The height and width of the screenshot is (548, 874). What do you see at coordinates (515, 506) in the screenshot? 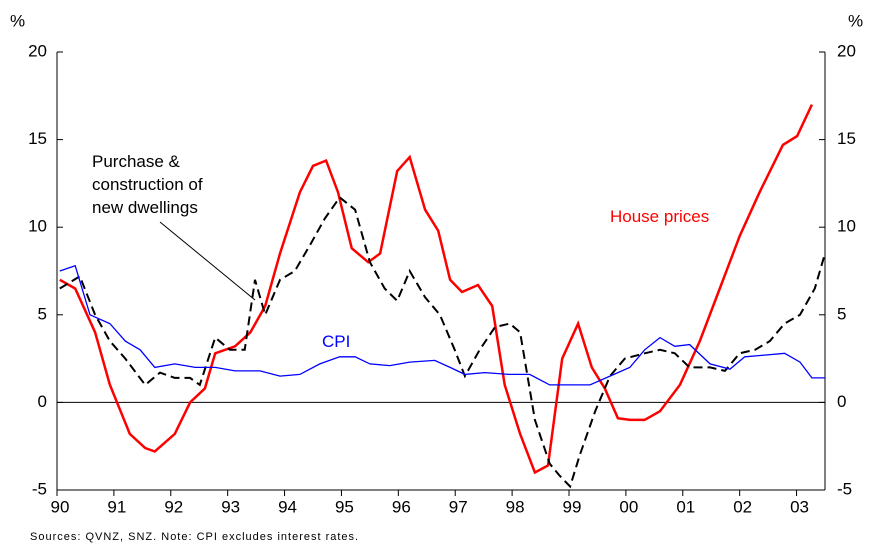
I see `x-tick-label: 98` at bounding box center [515, 506].